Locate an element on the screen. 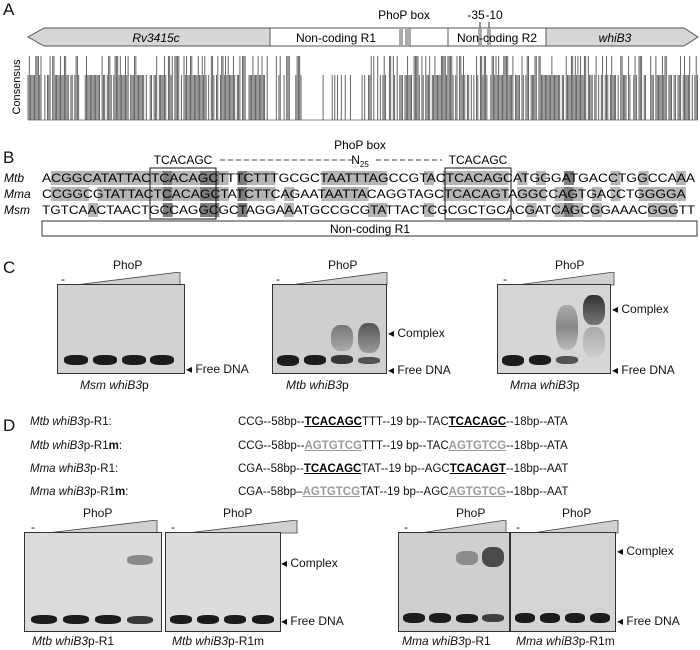 The height and width of the screenshot is (650, 700). panel-b-letter: B is located at coordinates (9, 157).